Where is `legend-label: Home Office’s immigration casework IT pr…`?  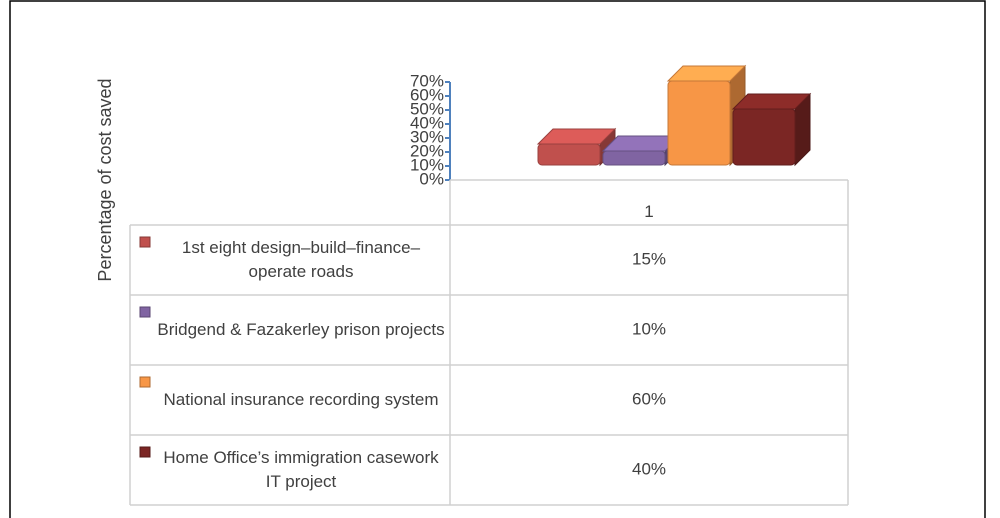
legend-label: Home Office’s immigration casework IT pr… is located at coordinates (301, 469).